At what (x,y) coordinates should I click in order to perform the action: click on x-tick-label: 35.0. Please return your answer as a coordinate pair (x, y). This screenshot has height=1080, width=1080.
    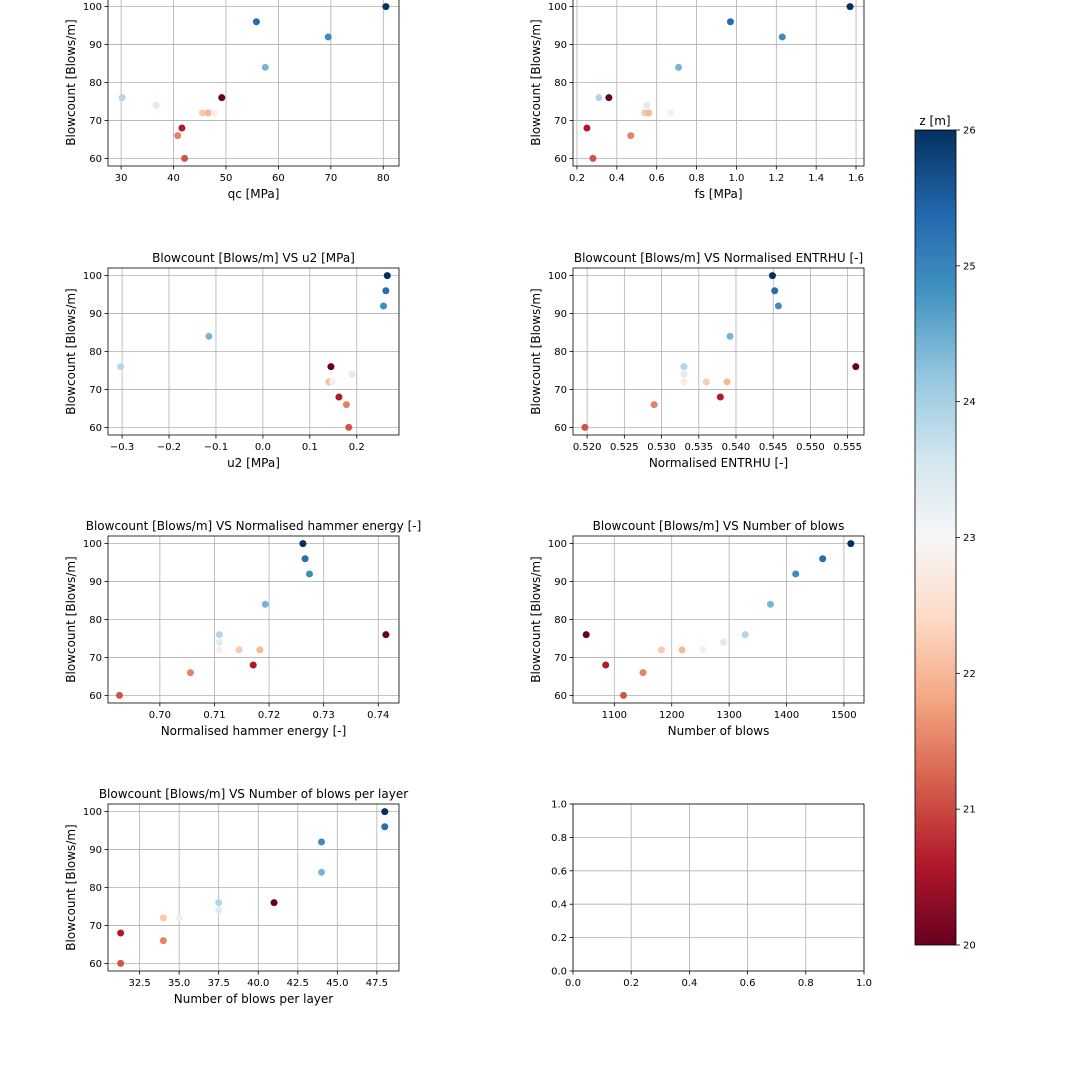
    Looking at the image, I should click on (179, 983).